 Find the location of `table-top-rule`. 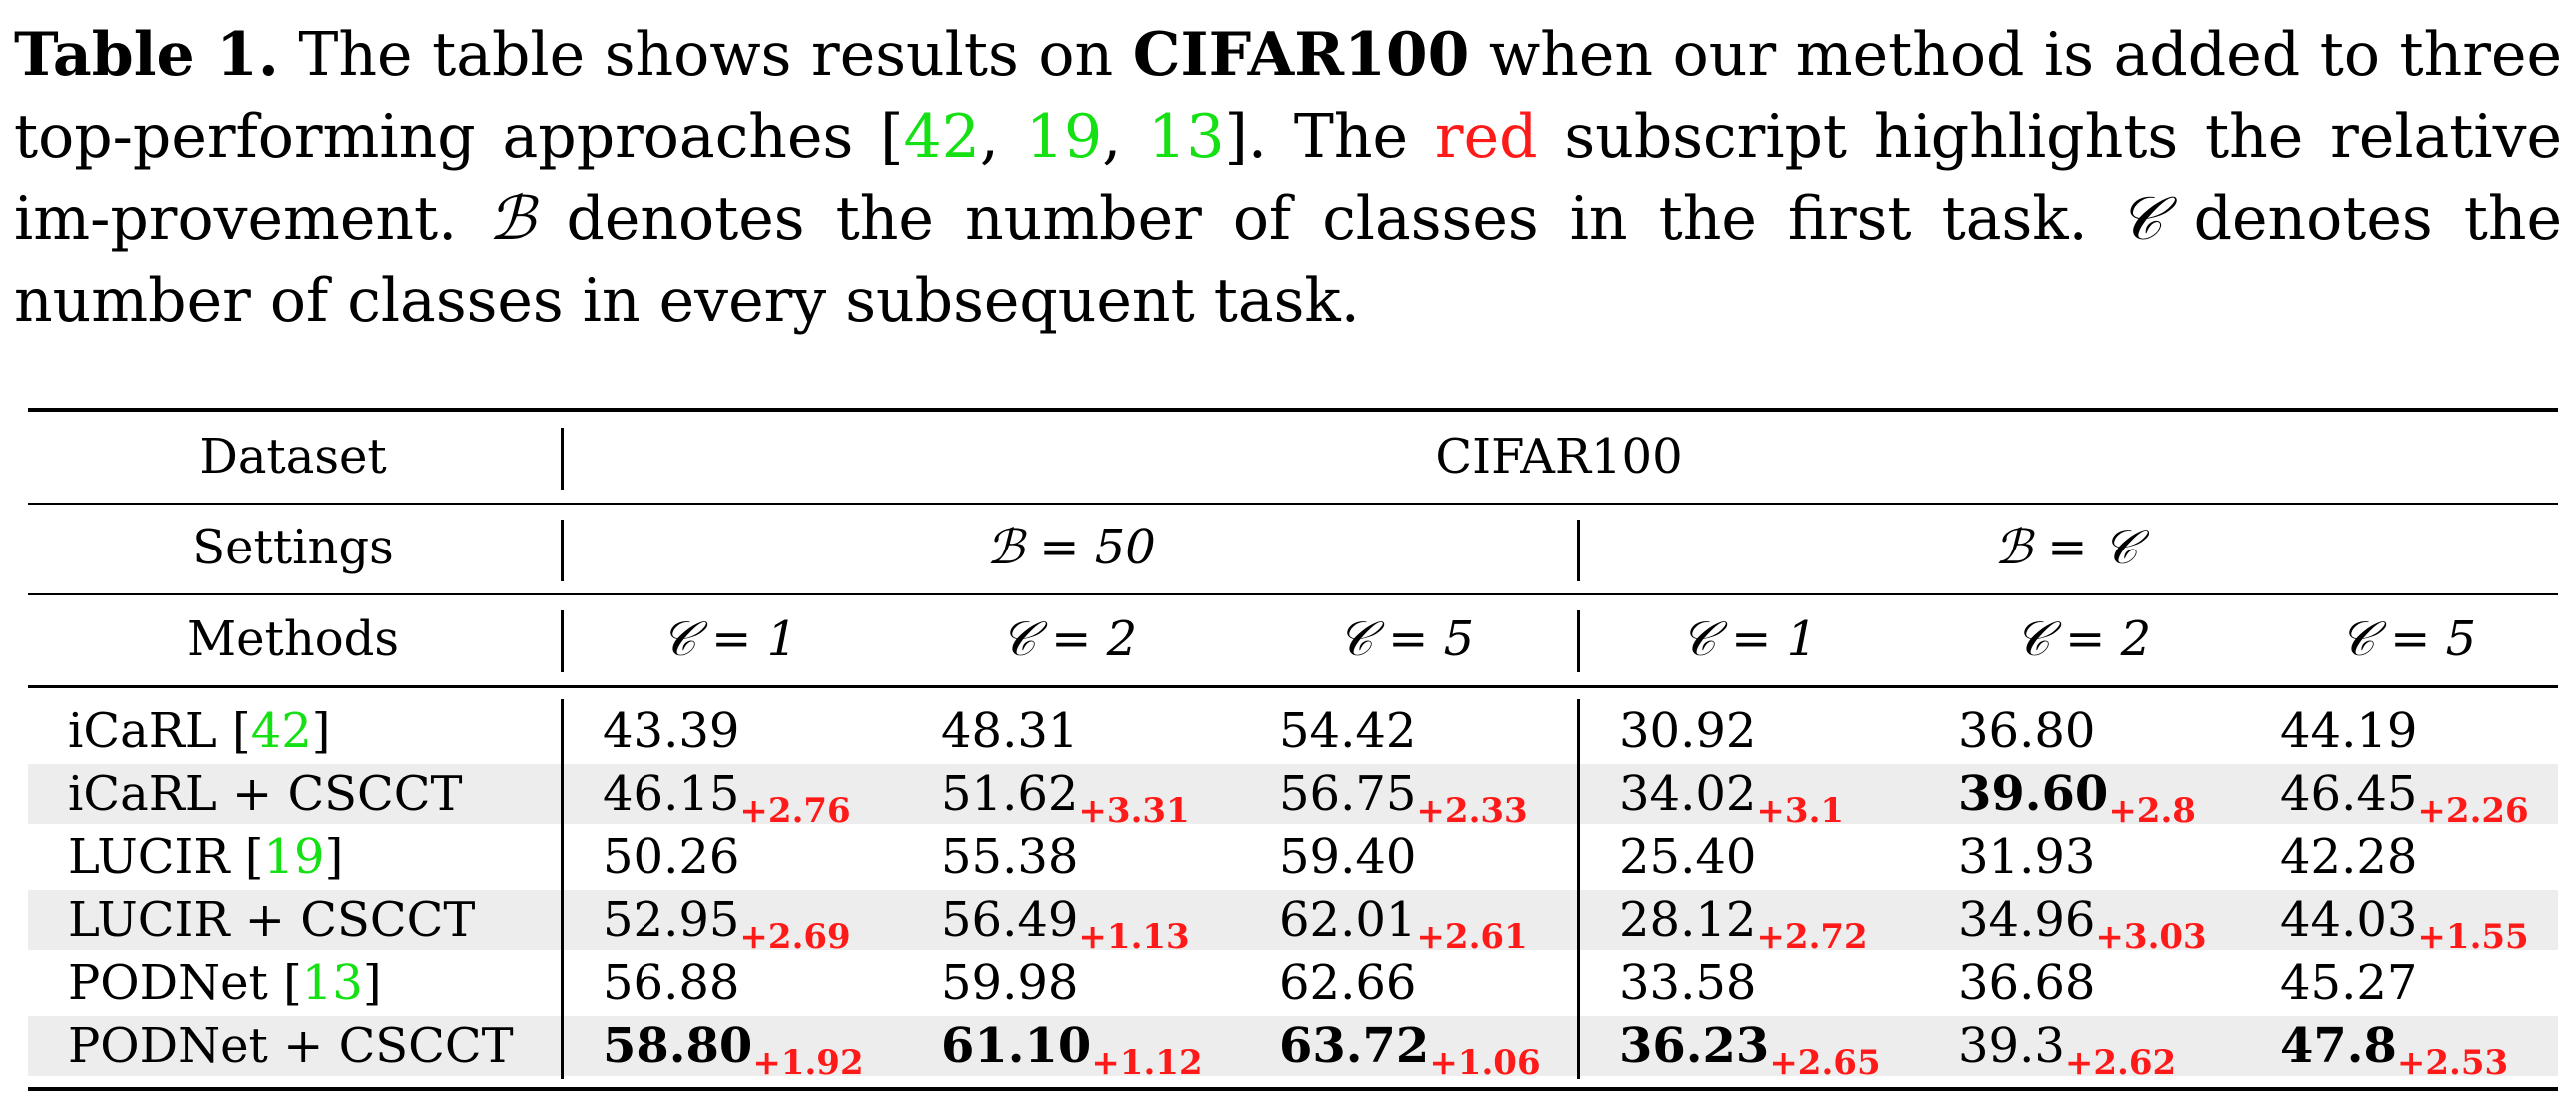

table-top-rule is located at coordinates (1293, 410).